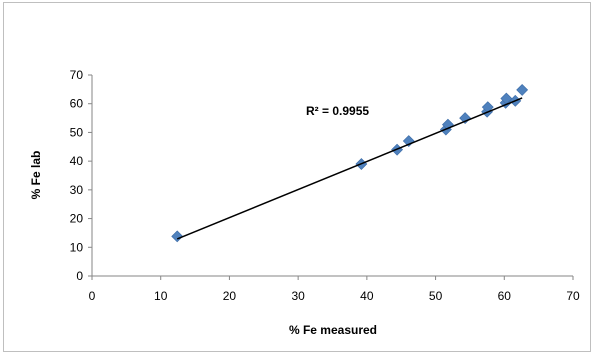 The height and width of the screenshot is (356, 596). Describe the element at coordinates (298, 296) in the screenshot. I see `x-tick-label: 30` at that location.